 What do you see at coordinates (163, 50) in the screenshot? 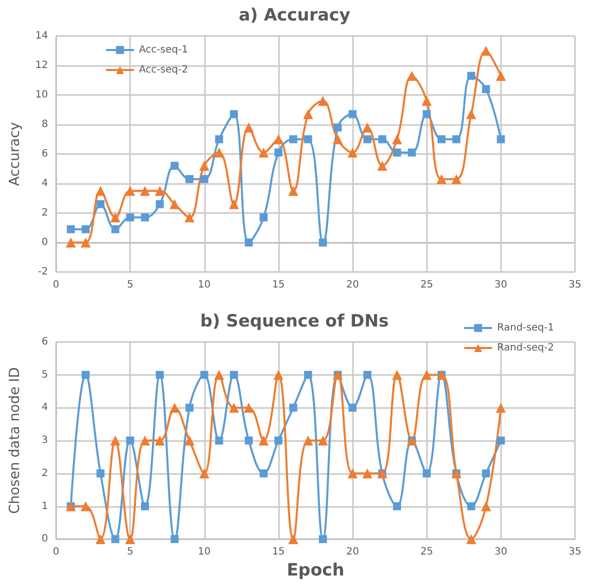
I see `legend-label: Acc-seq-1` at bounding box center [163, 50].